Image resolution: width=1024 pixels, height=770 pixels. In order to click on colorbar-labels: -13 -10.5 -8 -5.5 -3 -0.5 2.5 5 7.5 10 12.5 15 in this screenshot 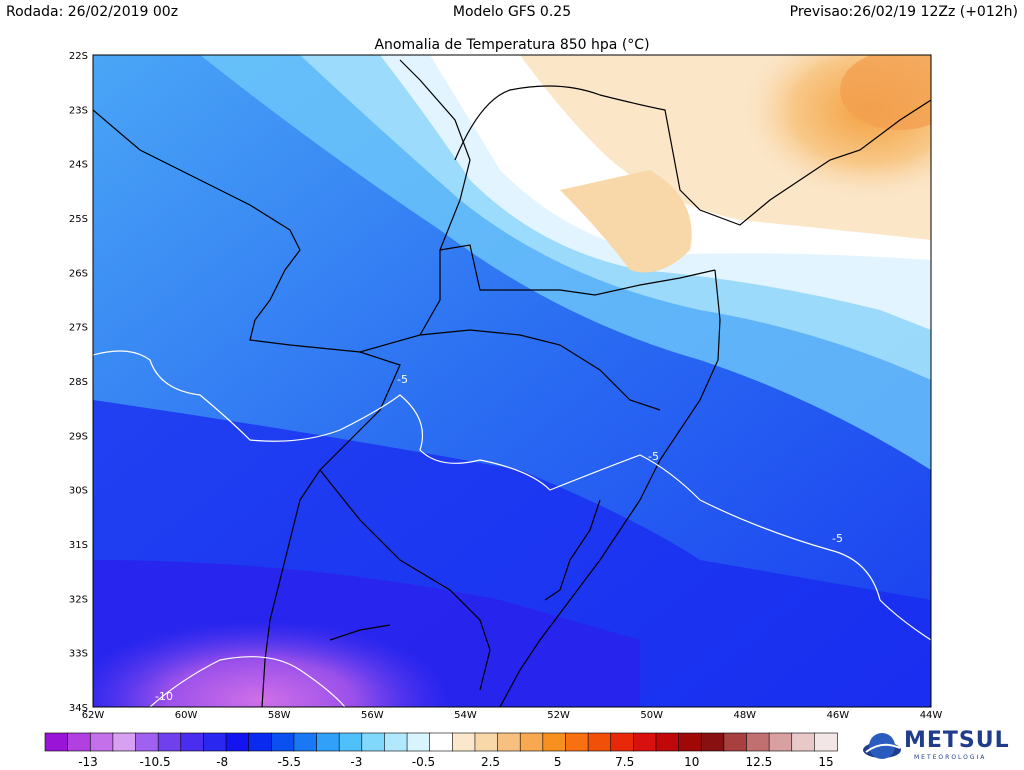, I will do `click(455, 762)`.